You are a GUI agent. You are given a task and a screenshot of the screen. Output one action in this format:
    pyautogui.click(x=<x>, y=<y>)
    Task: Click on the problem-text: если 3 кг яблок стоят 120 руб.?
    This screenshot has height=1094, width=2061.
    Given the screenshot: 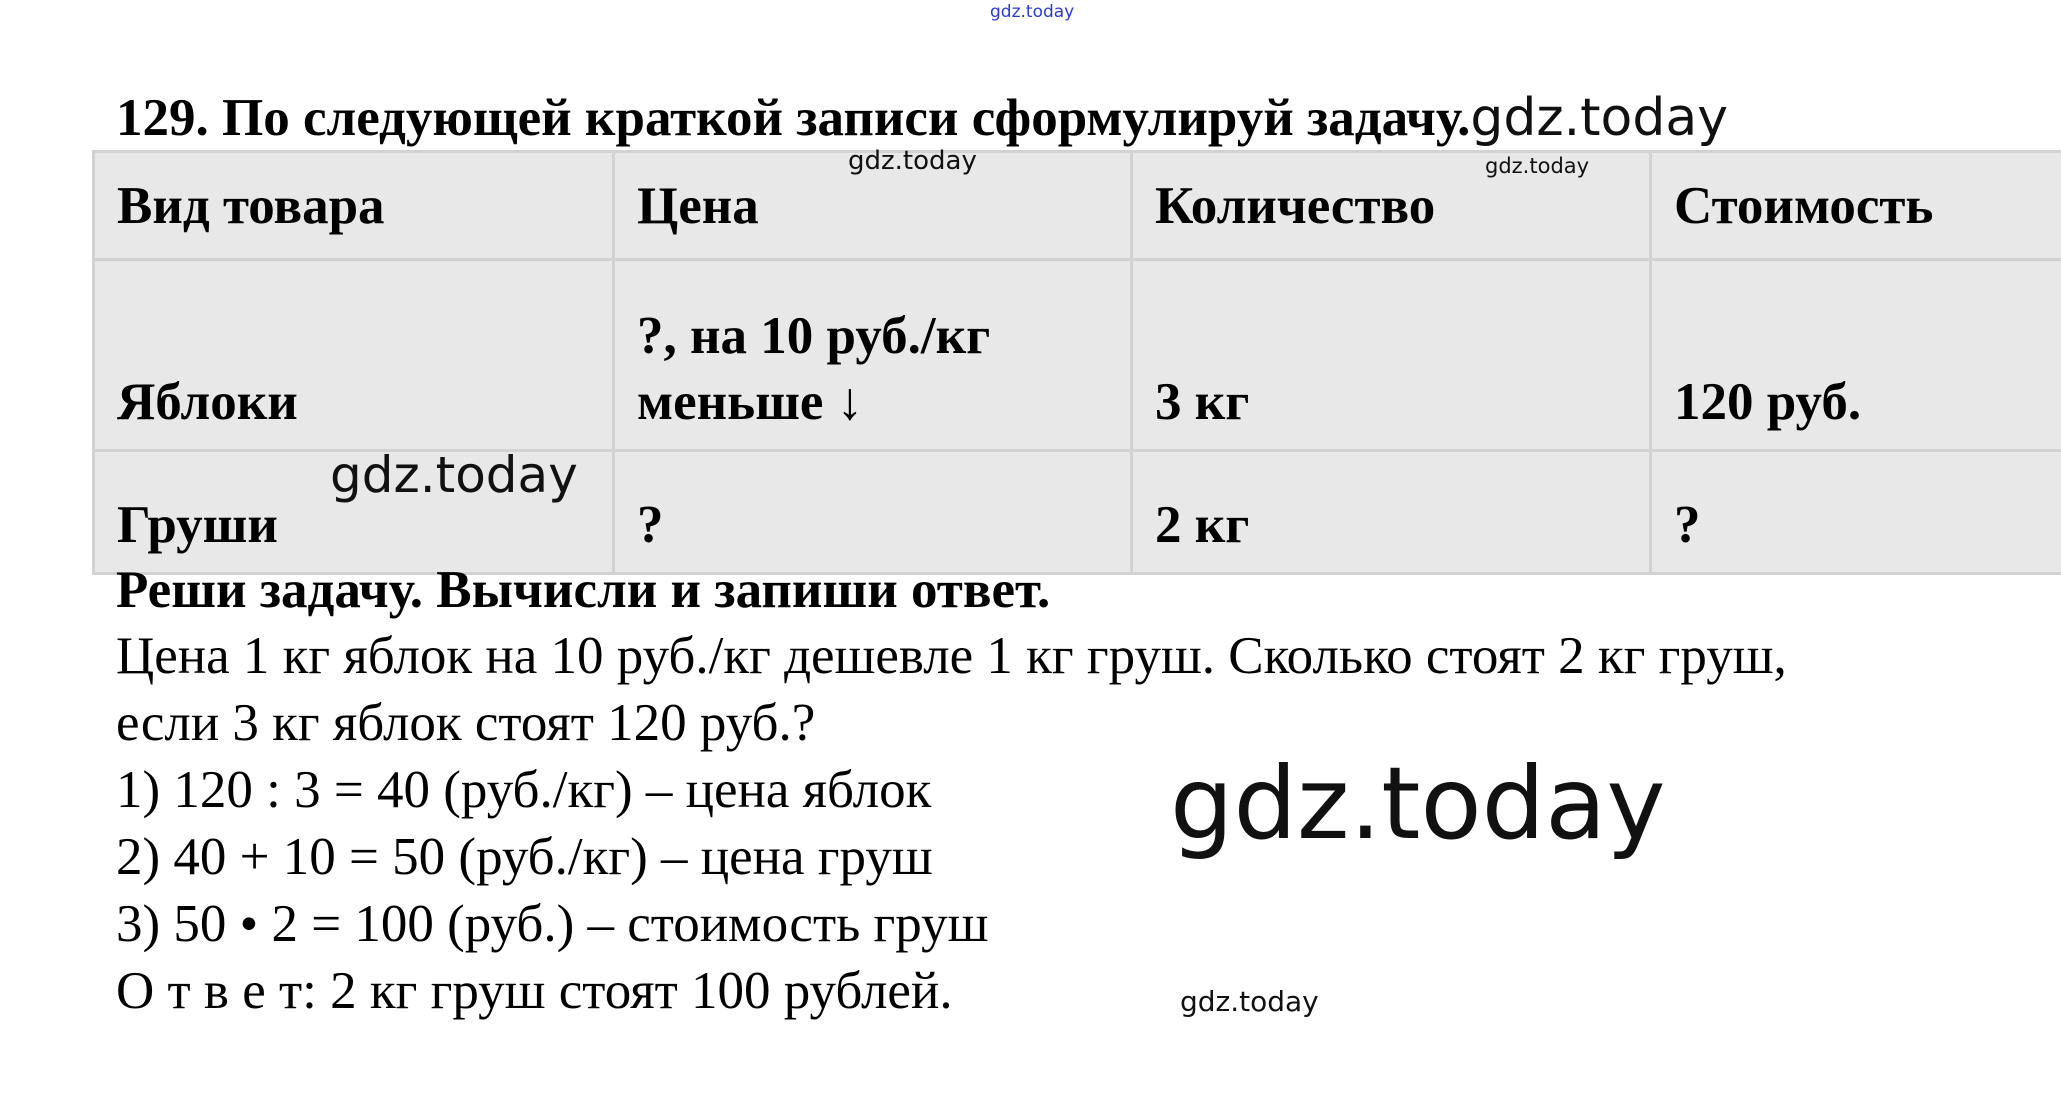 What is the action you would take?
    pyautogui.click(x=466, y=723)
    